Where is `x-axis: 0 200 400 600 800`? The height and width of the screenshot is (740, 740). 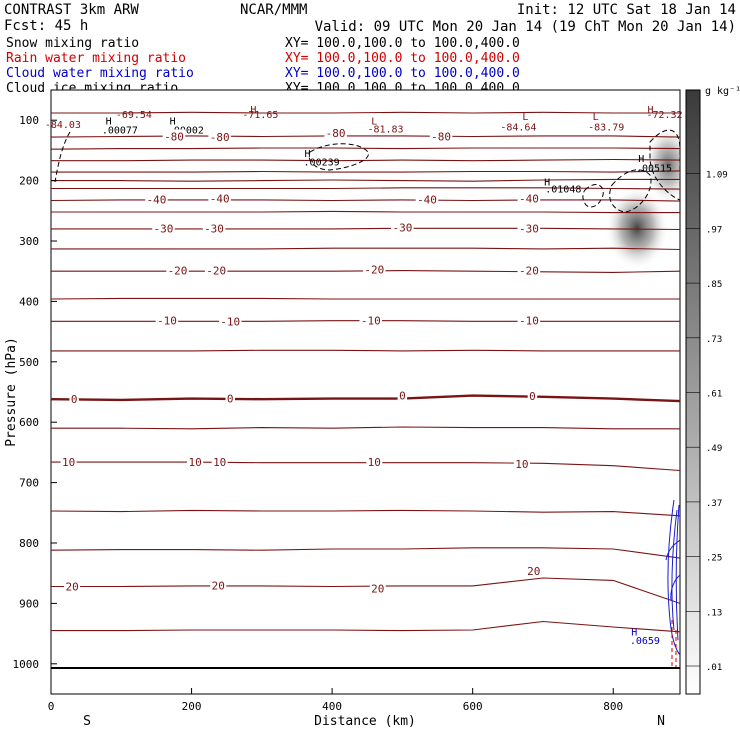 x-axis: 0 200 400 600 800 is located at coordinates (335, 700).